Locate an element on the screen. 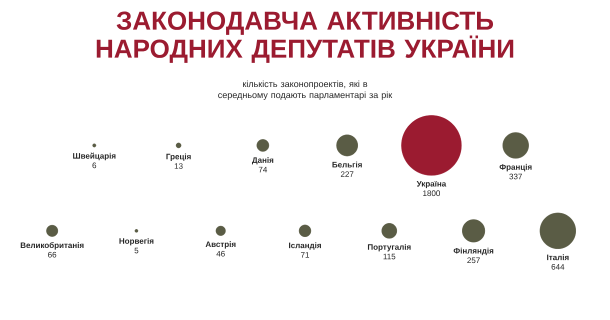 The image size is (610, 320). category-label: Великобританія is located at coordinates (52, 246).